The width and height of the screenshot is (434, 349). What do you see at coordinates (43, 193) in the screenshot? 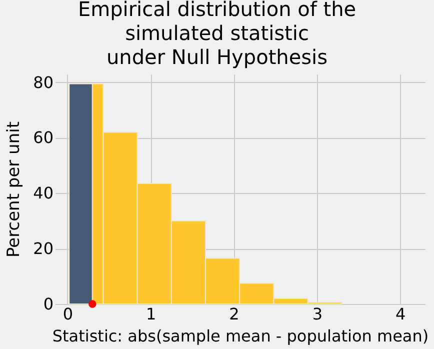
I see `y-tick-label: 40` at bounding box center [43, 193].